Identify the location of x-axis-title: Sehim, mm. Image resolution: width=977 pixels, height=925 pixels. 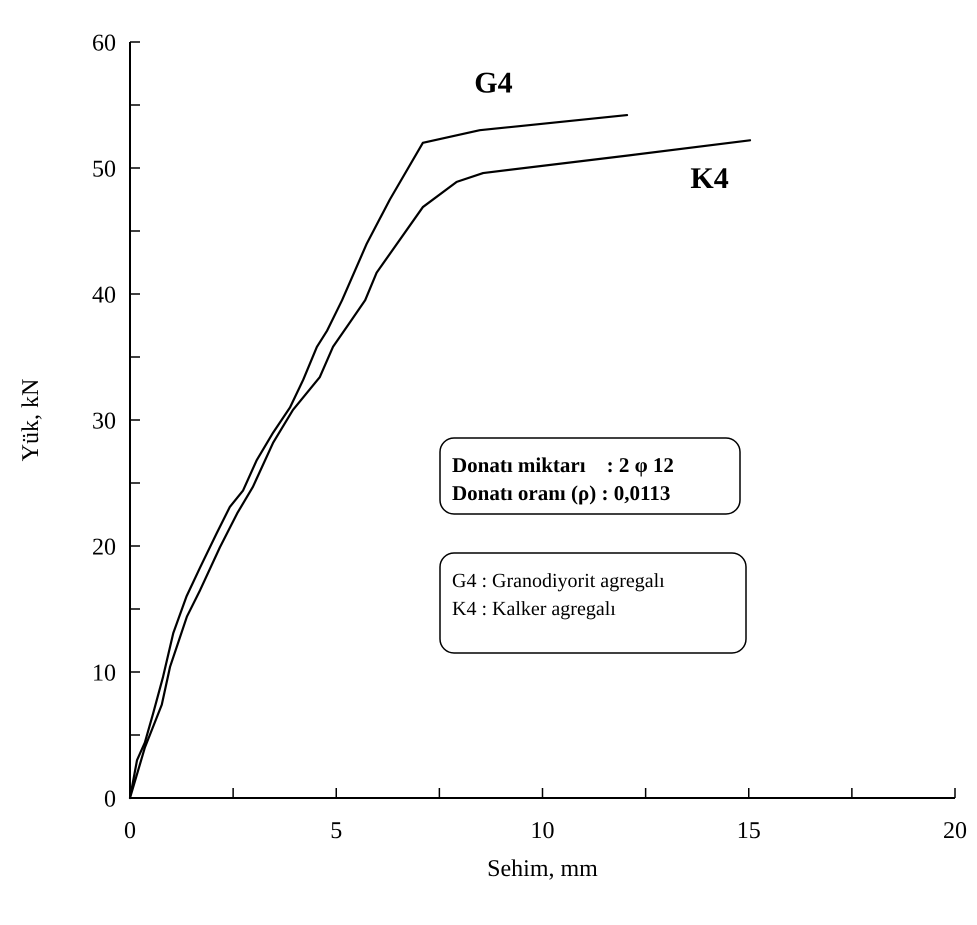
(542, 869).